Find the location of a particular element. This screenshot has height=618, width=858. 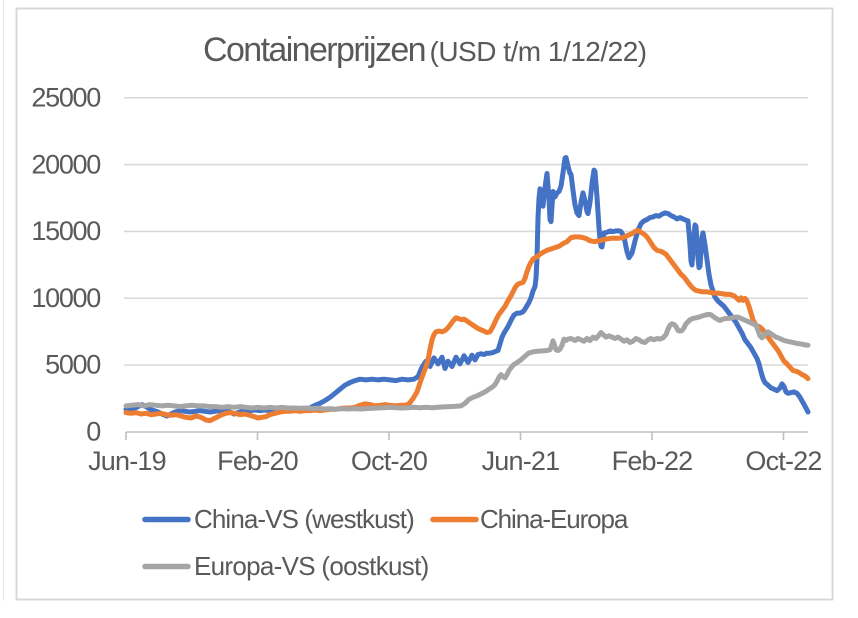

svg-text: Oct-22 is located at coordinates (783, 461).